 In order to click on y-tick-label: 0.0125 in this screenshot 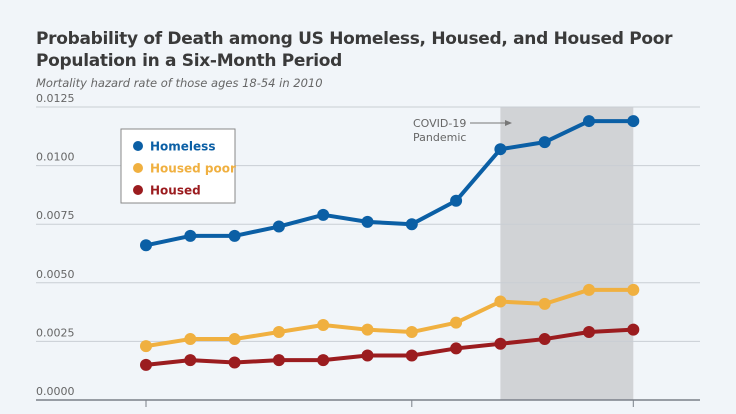, I will do `click(55, 98)`.